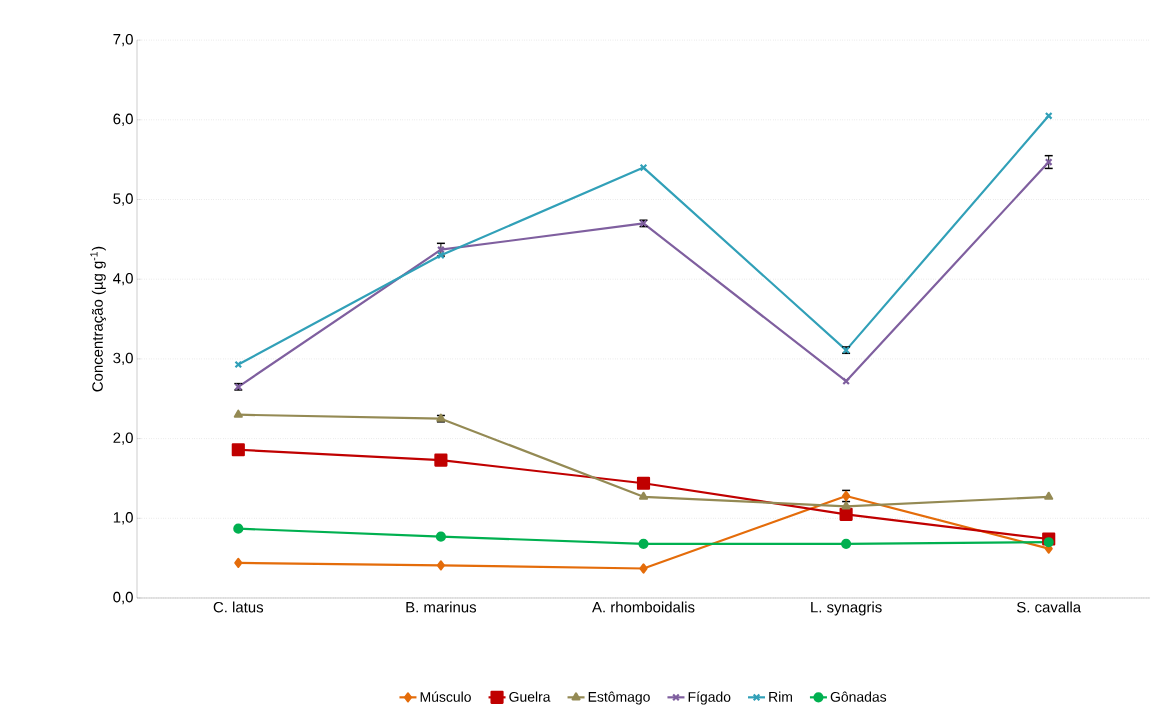 This screenshot has height=722, width=1167. I want to click on legend-label: Músculo, so click(445, 696).